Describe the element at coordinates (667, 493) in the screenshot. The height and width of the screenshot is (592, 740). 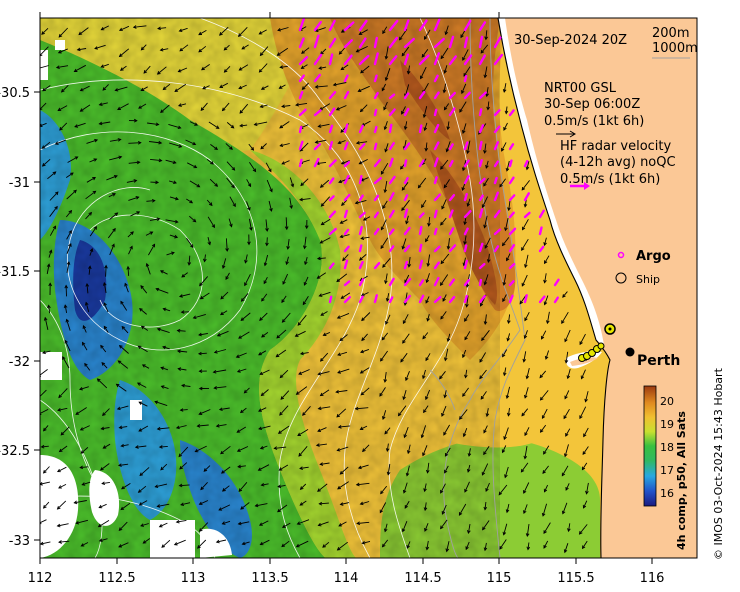
I see `colorbar-tick: 16` at that location.